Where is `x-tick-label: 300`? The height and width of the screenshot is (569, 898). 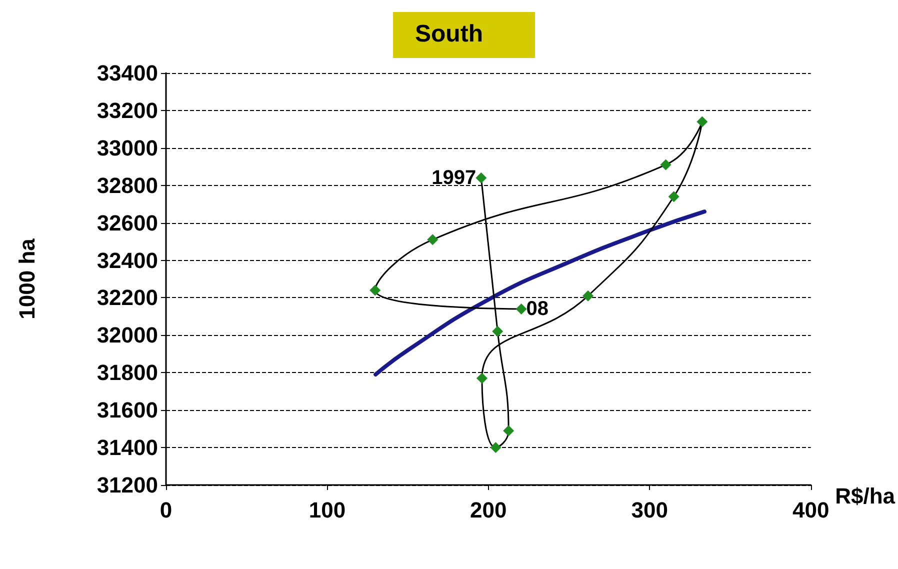
x-tick-label: 300 is located at coordinates (649, 510).